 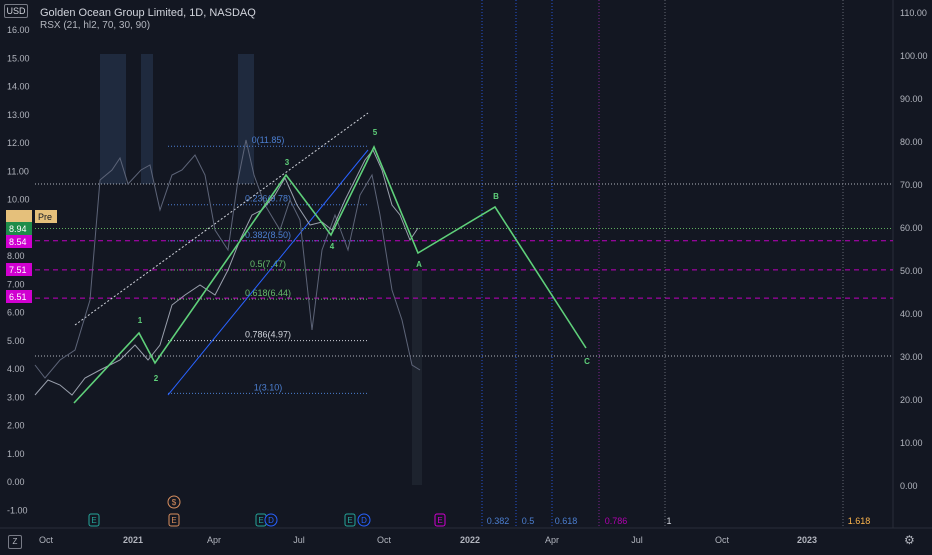 I want to click on price-tick-label: 15.00, so click(x=18, y=58).